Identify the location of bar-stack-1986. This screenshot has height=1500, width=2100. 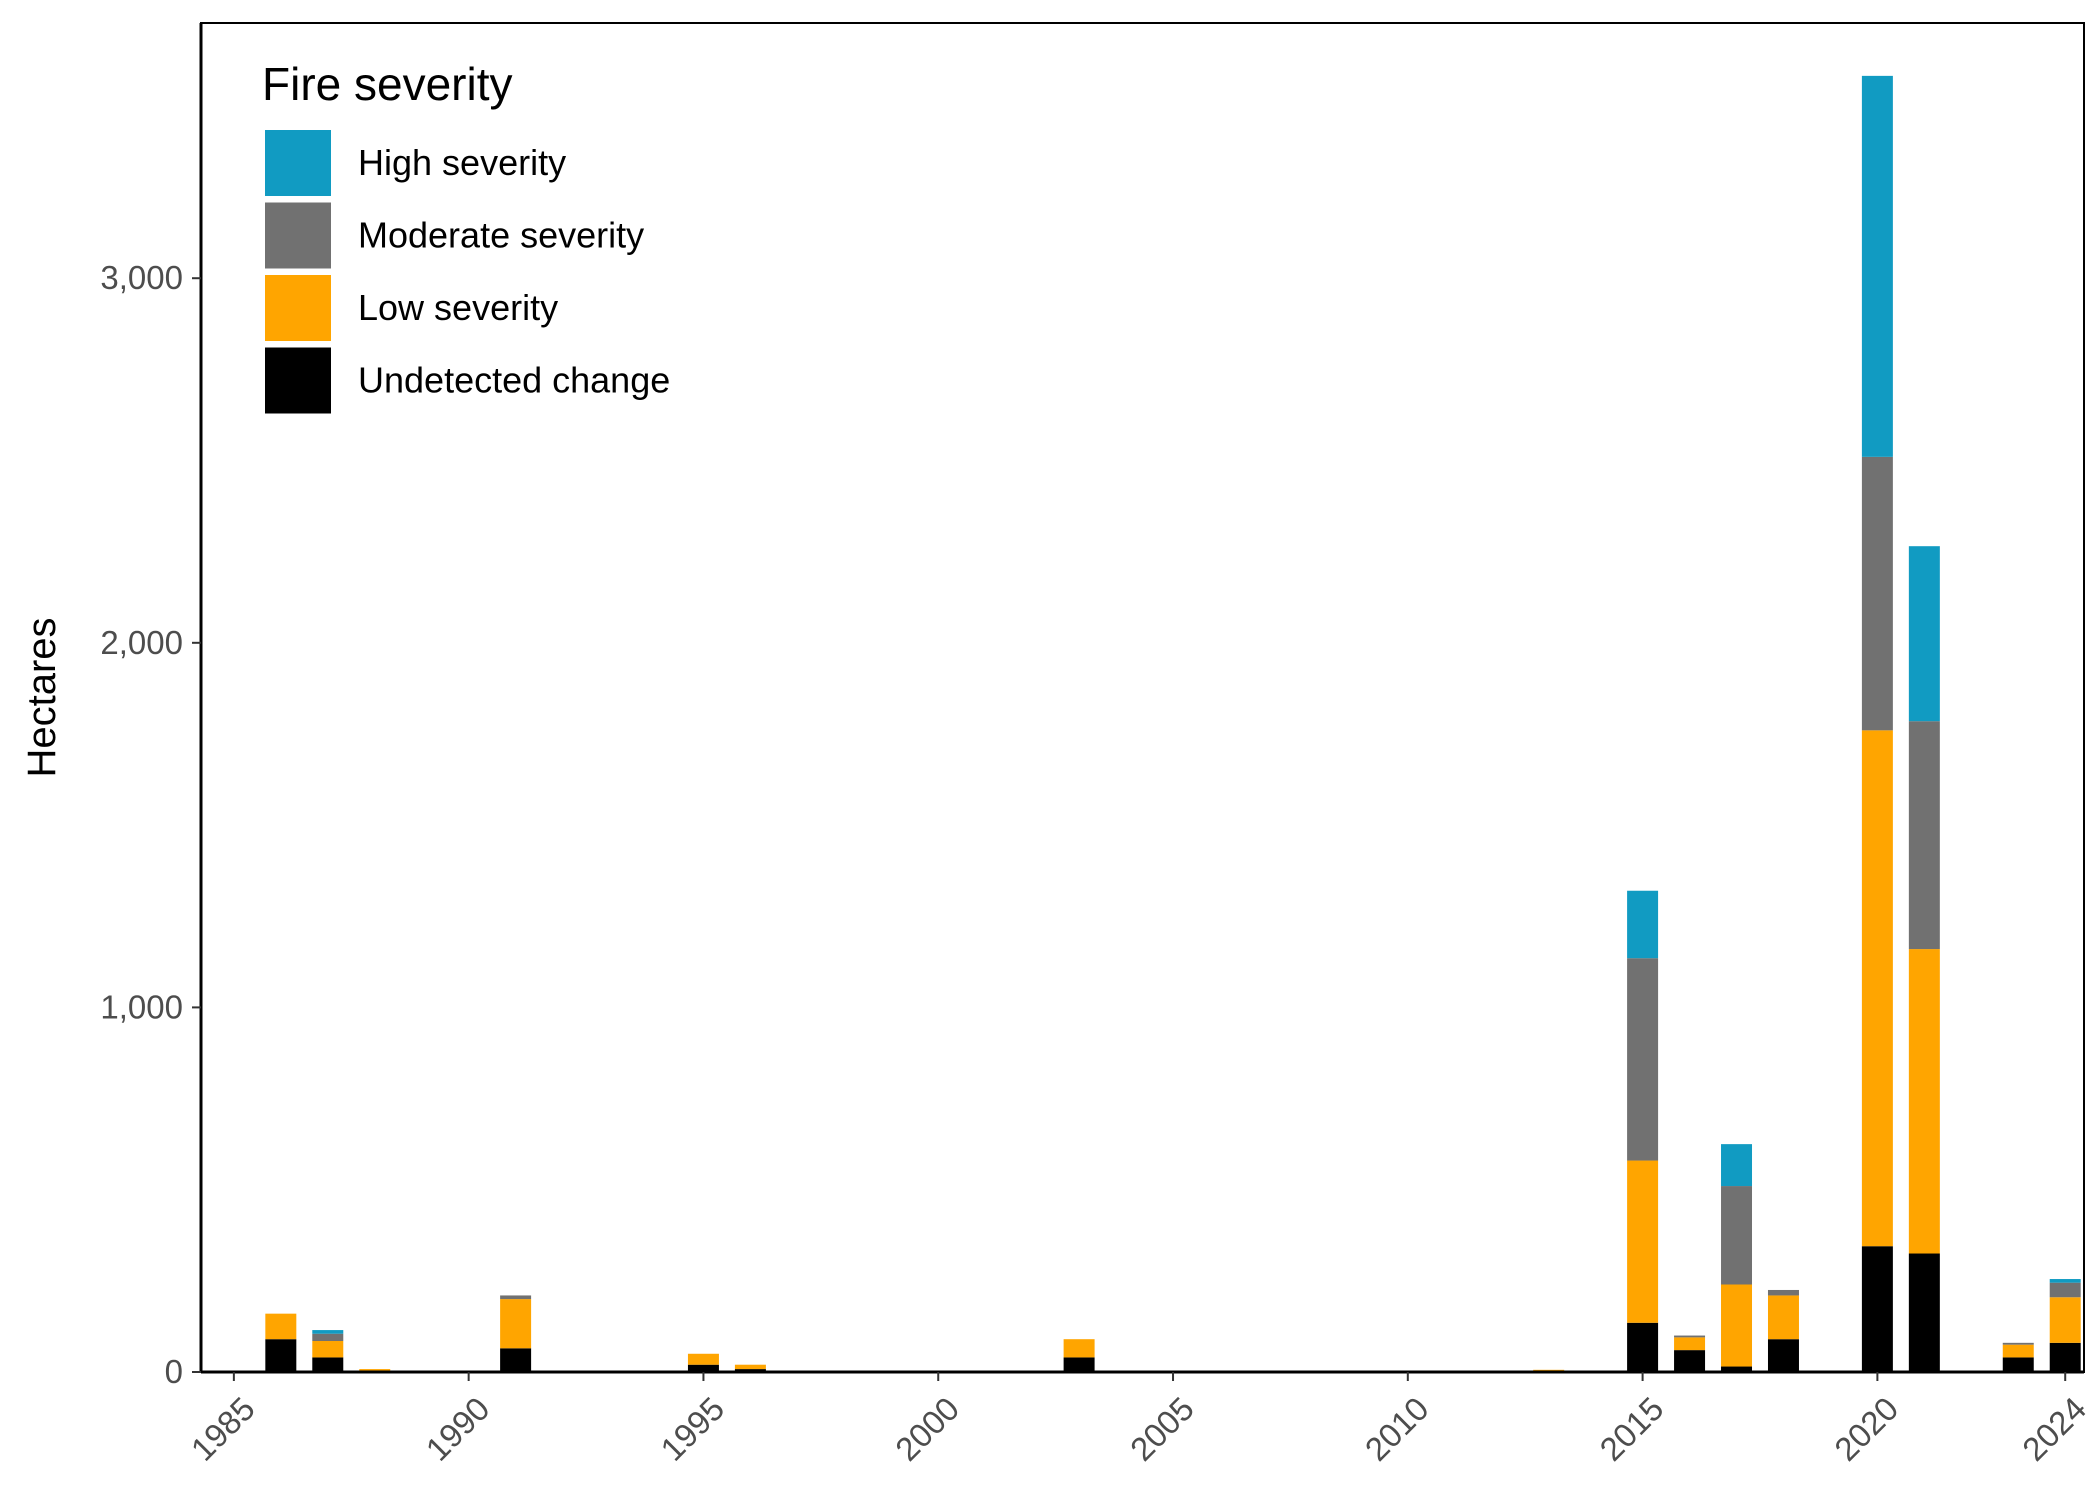
(281, 1342).